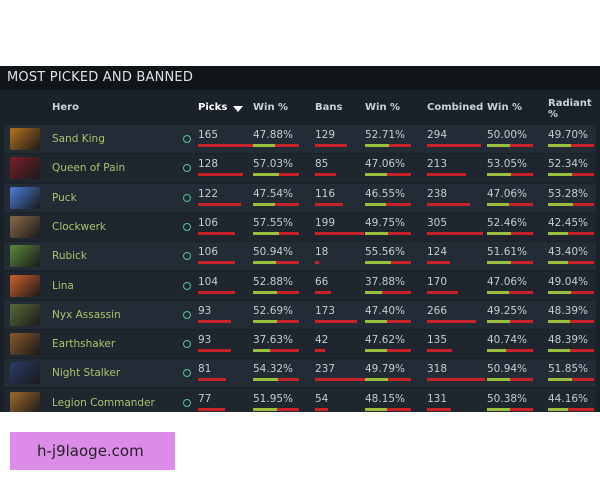 Image resolution: width=600 pixels, height=480 pixels. Describe the element at coordinates (329, 107) in the screenshot. I see `column-header: Bans` at that location.